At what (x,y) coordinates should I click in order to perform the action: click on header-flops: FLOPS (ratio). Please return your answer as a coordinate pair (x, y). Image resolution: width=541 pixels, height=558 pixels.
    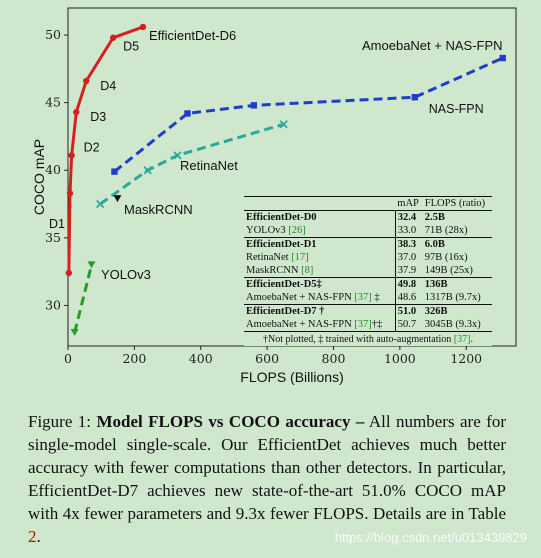
    Looking at the image, I should click on (457, 203).